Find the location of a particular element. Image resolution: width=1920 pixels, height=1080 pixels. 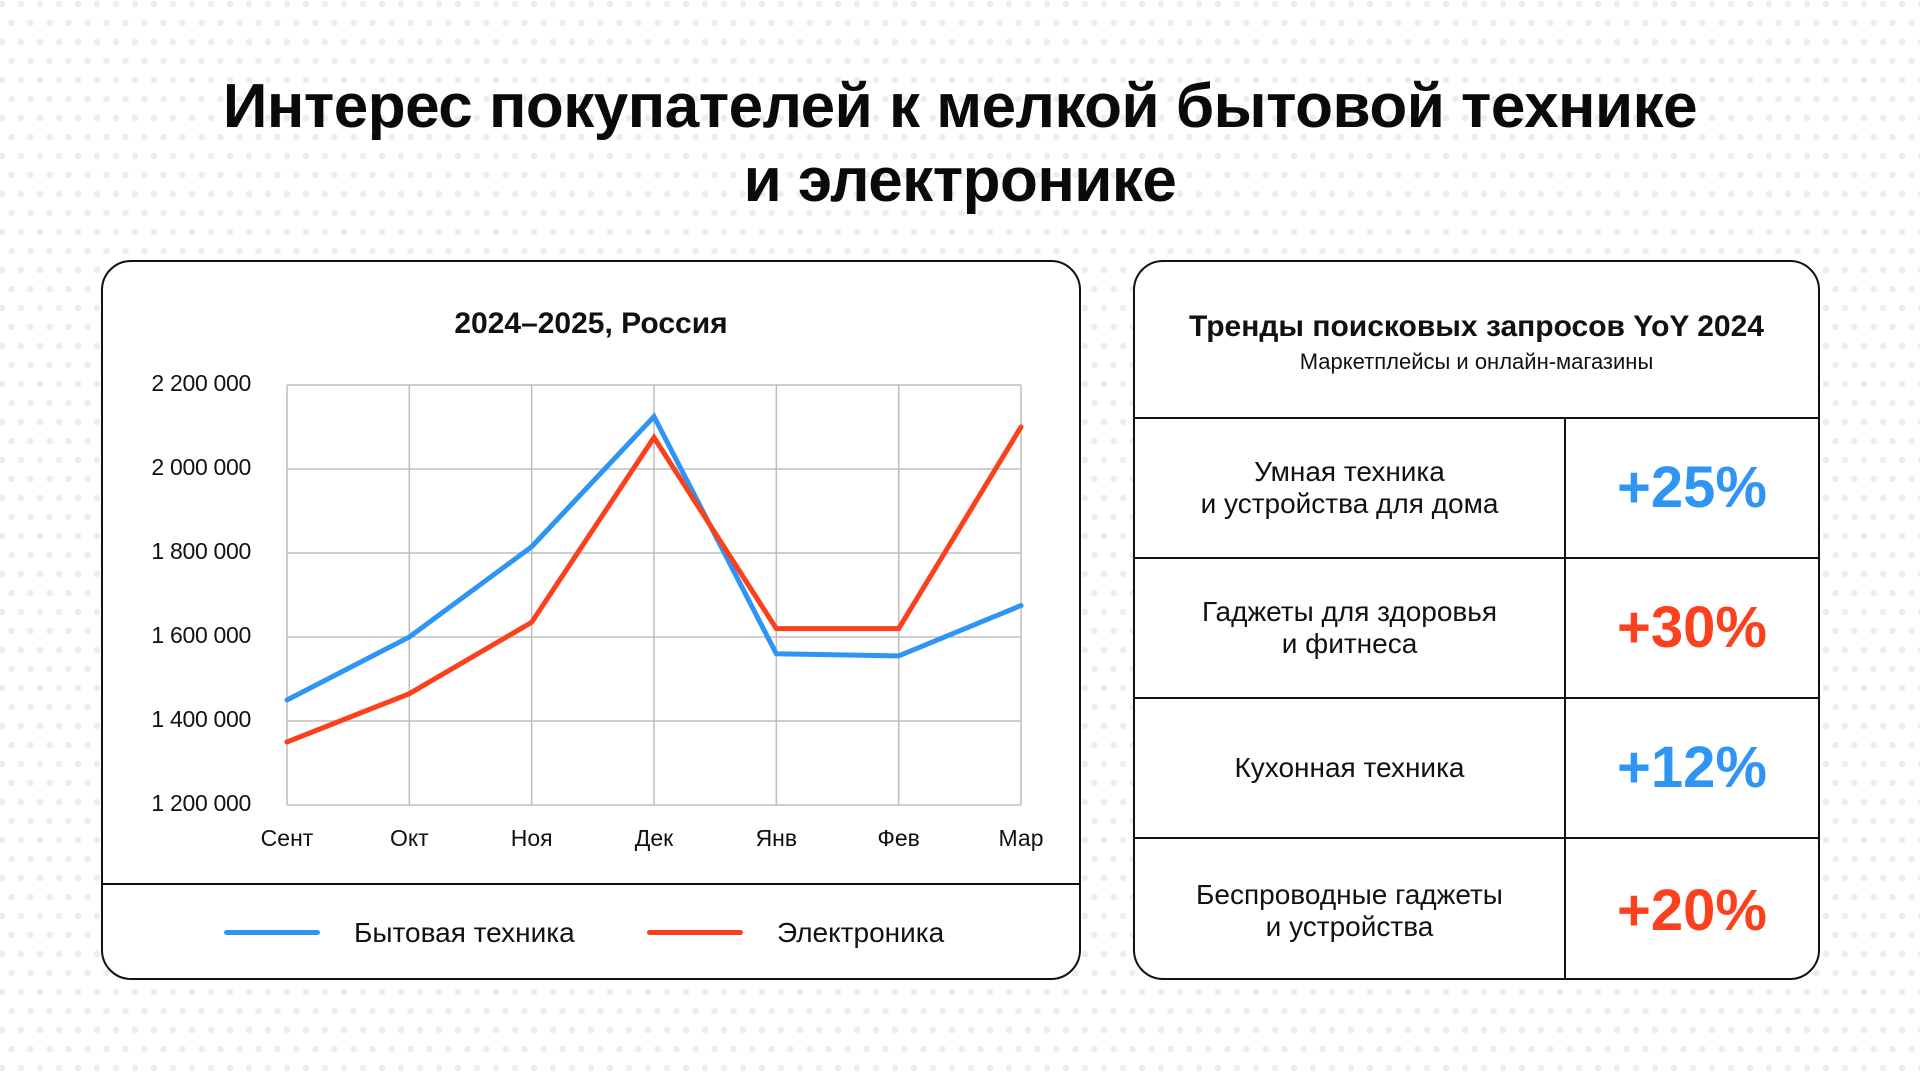

chart-lines is located at coordinates (654, 578).